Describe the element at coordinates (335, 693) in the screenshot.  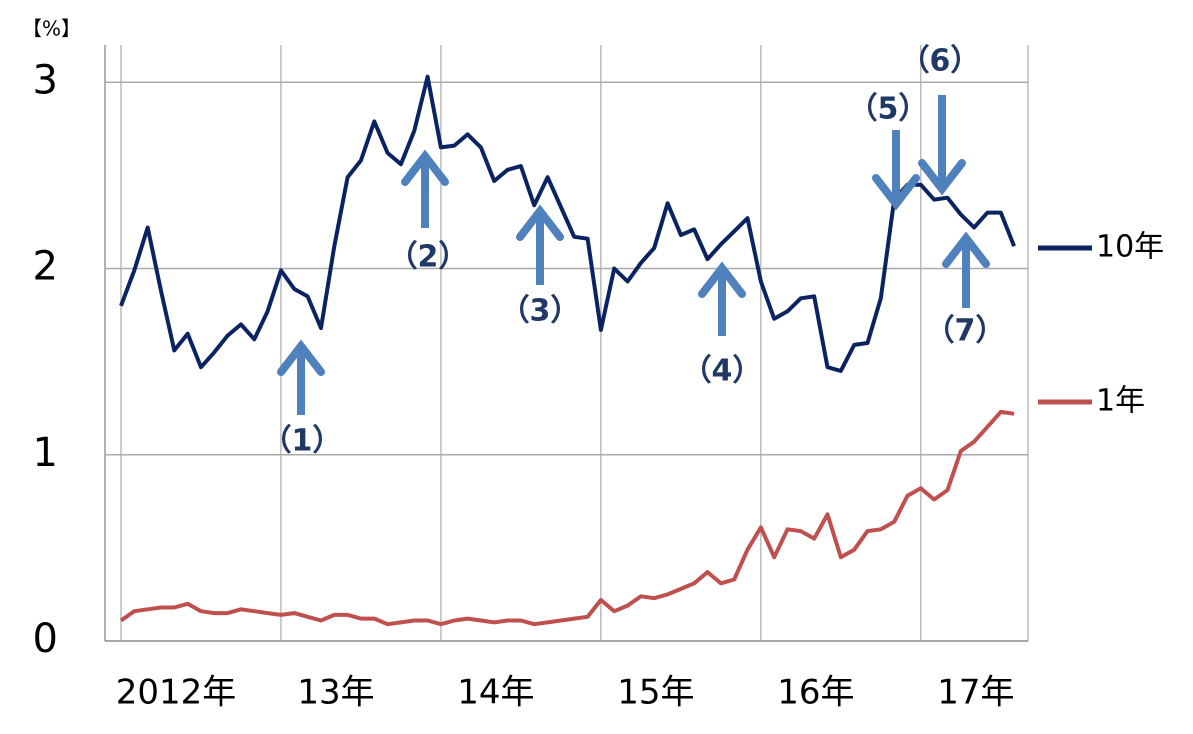
I see `x-tick-label: 13年` at that location.